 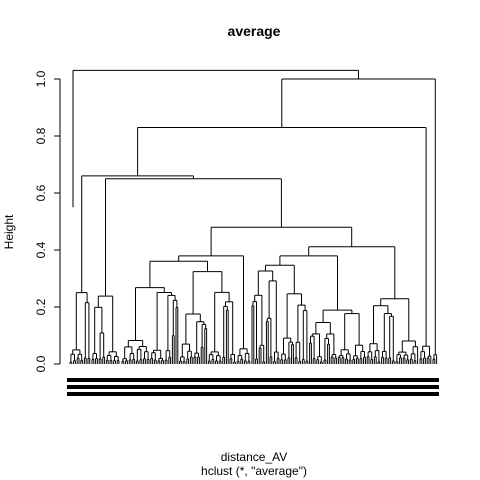 I want to click on y-tick-label: 0.6, so click(x=41, y=192).